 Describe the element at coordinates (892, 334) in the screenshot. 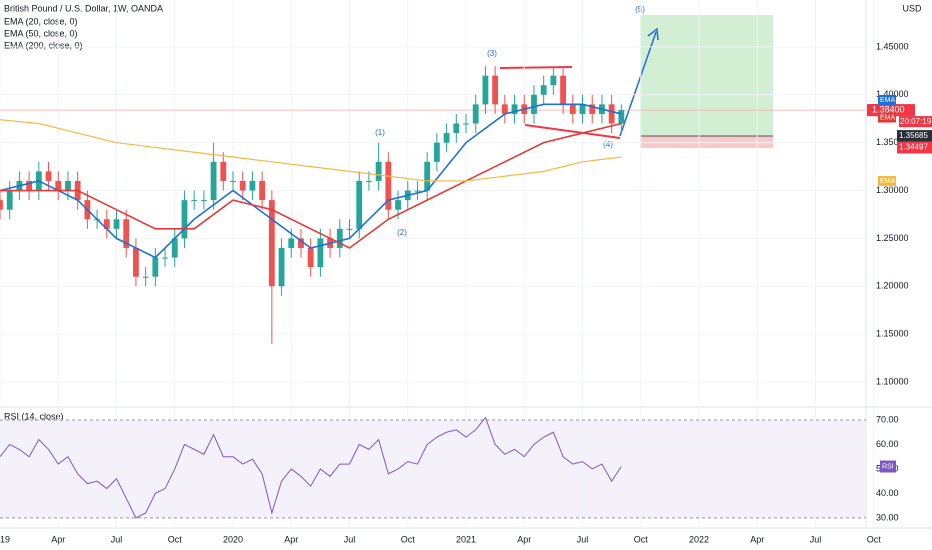

I see `y-tick-label: 1.15000` at that location.